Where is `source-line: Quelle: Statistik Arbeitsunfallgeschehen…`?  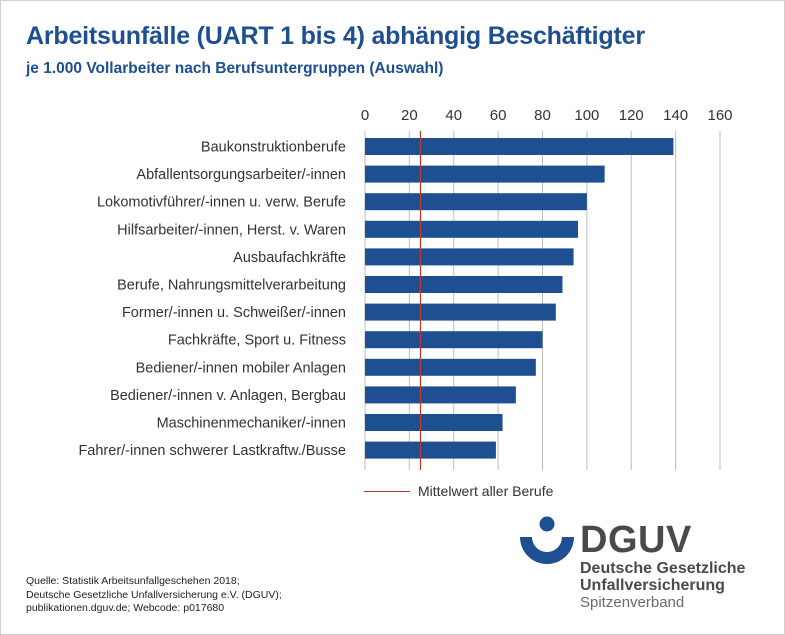
source-line: Quelle: Statistik Arbeitsunfallgeschehen… is located at coordinates (133, 581).